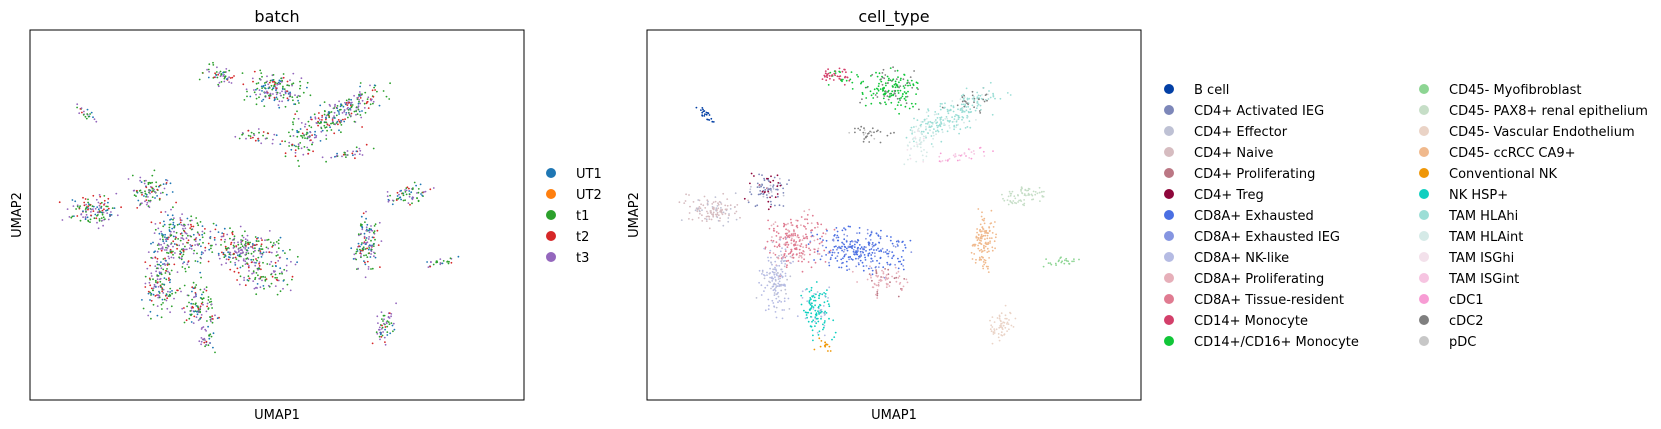 The width and height of the screenshot is (1661, 429). I want to click on legend-marker, so click(1424, 299).